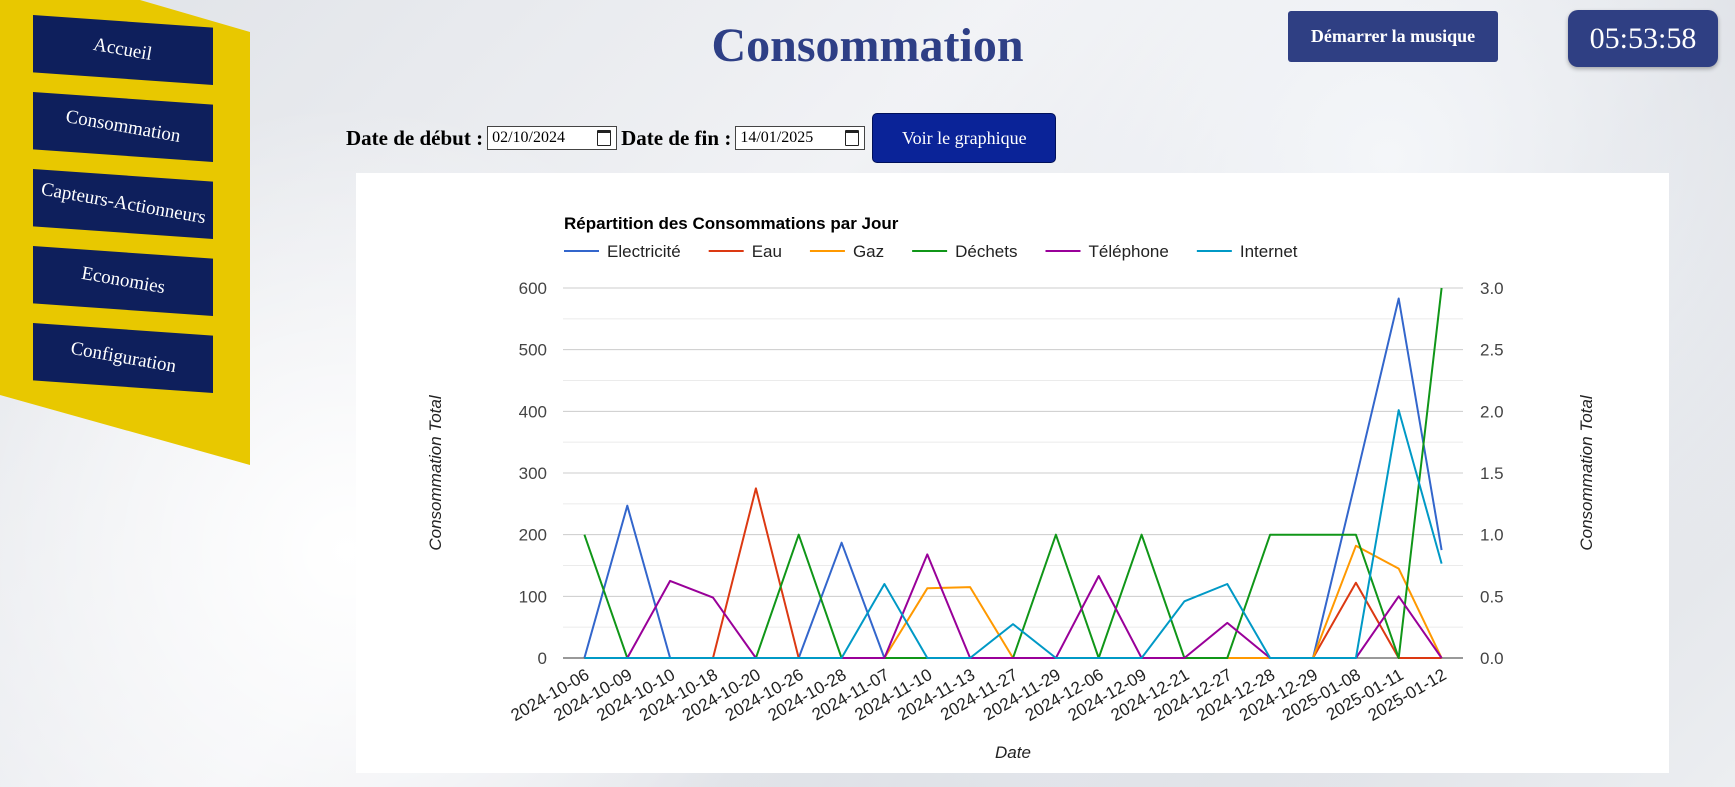 The width and height of the screenshot is (1735, 787). I want to click on y-tick-label: 0, so click(542, 658).